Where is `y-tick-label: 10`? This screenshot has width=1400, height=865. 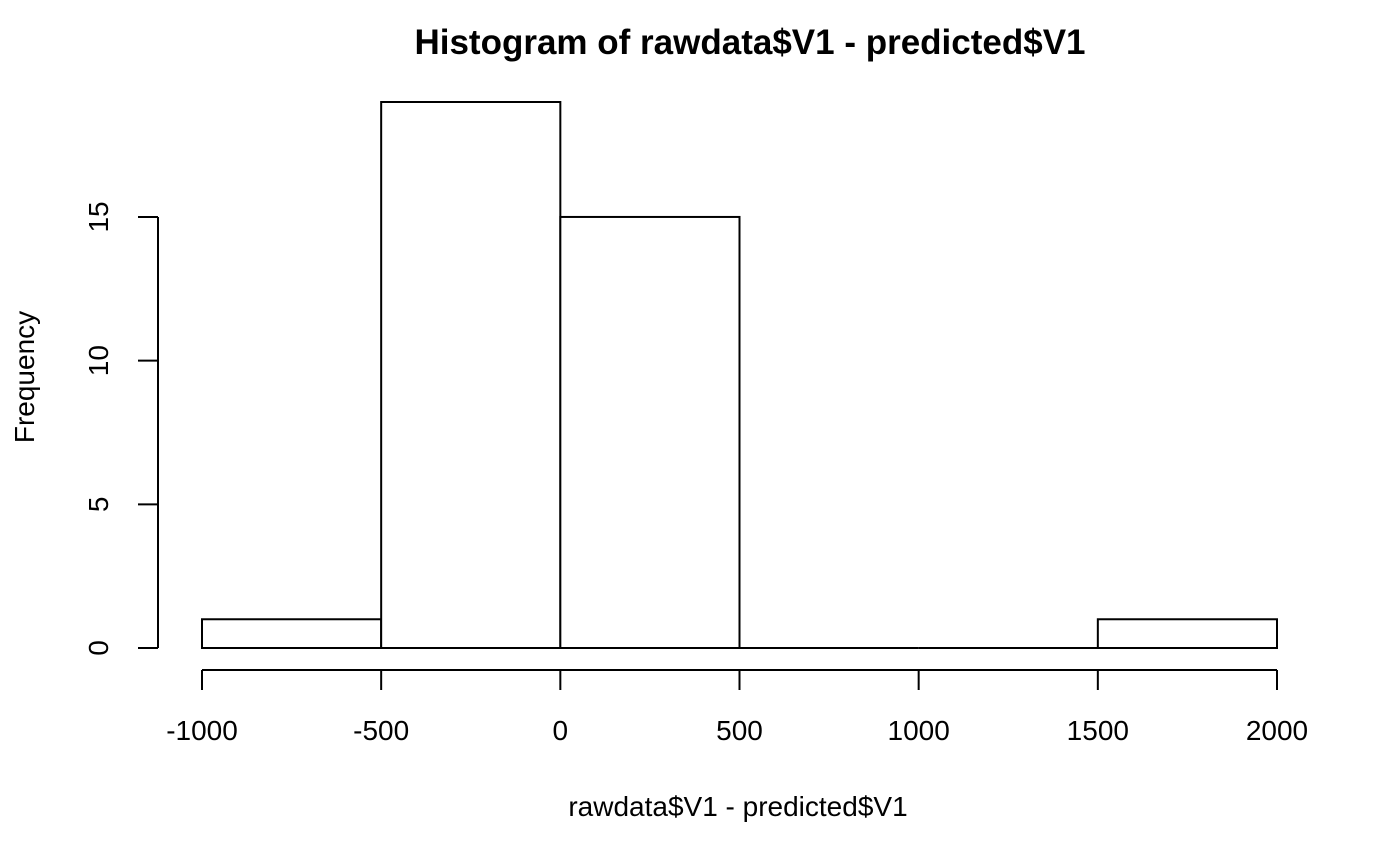 y-tick-label: 10 is located at coordinates (98, 360).